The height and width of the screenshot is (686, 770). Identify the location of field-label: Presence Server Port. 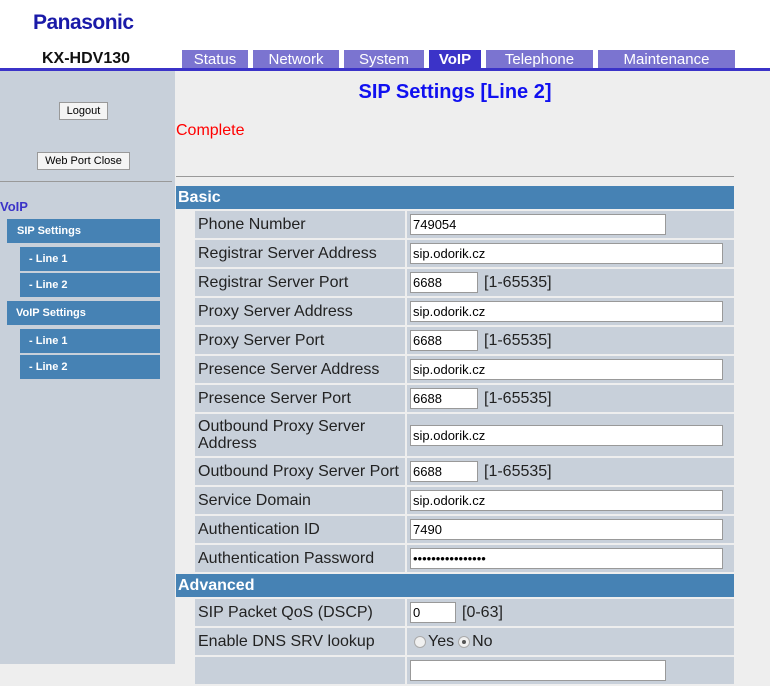
(300, 398).